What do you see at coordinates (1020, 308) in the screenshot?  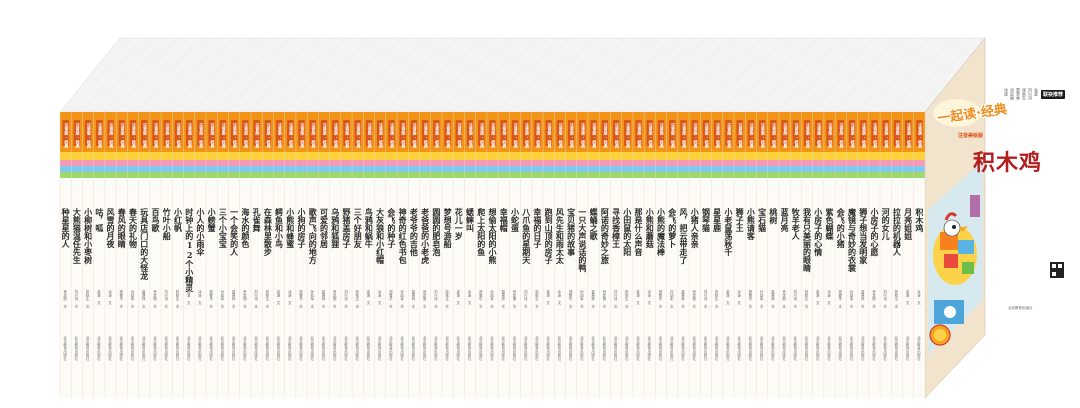 I see `cover-publisher: 北京教育出版社` at bounding box center [1020, 308].